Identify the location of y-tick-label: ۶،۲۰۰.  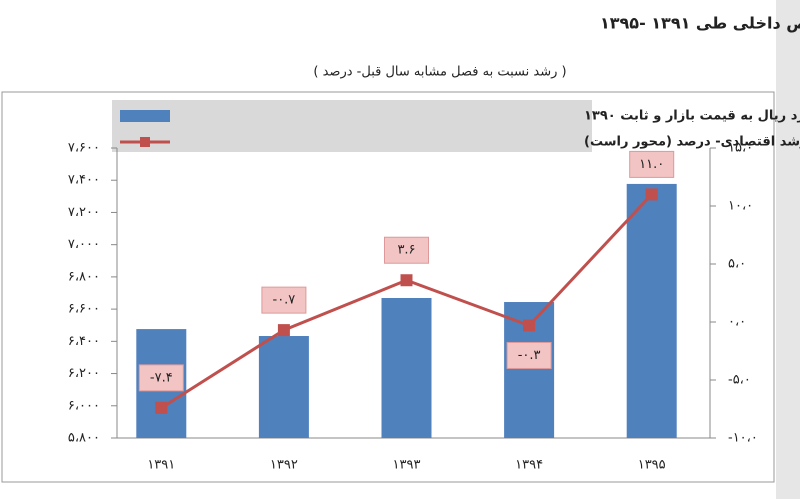
(84, 373).